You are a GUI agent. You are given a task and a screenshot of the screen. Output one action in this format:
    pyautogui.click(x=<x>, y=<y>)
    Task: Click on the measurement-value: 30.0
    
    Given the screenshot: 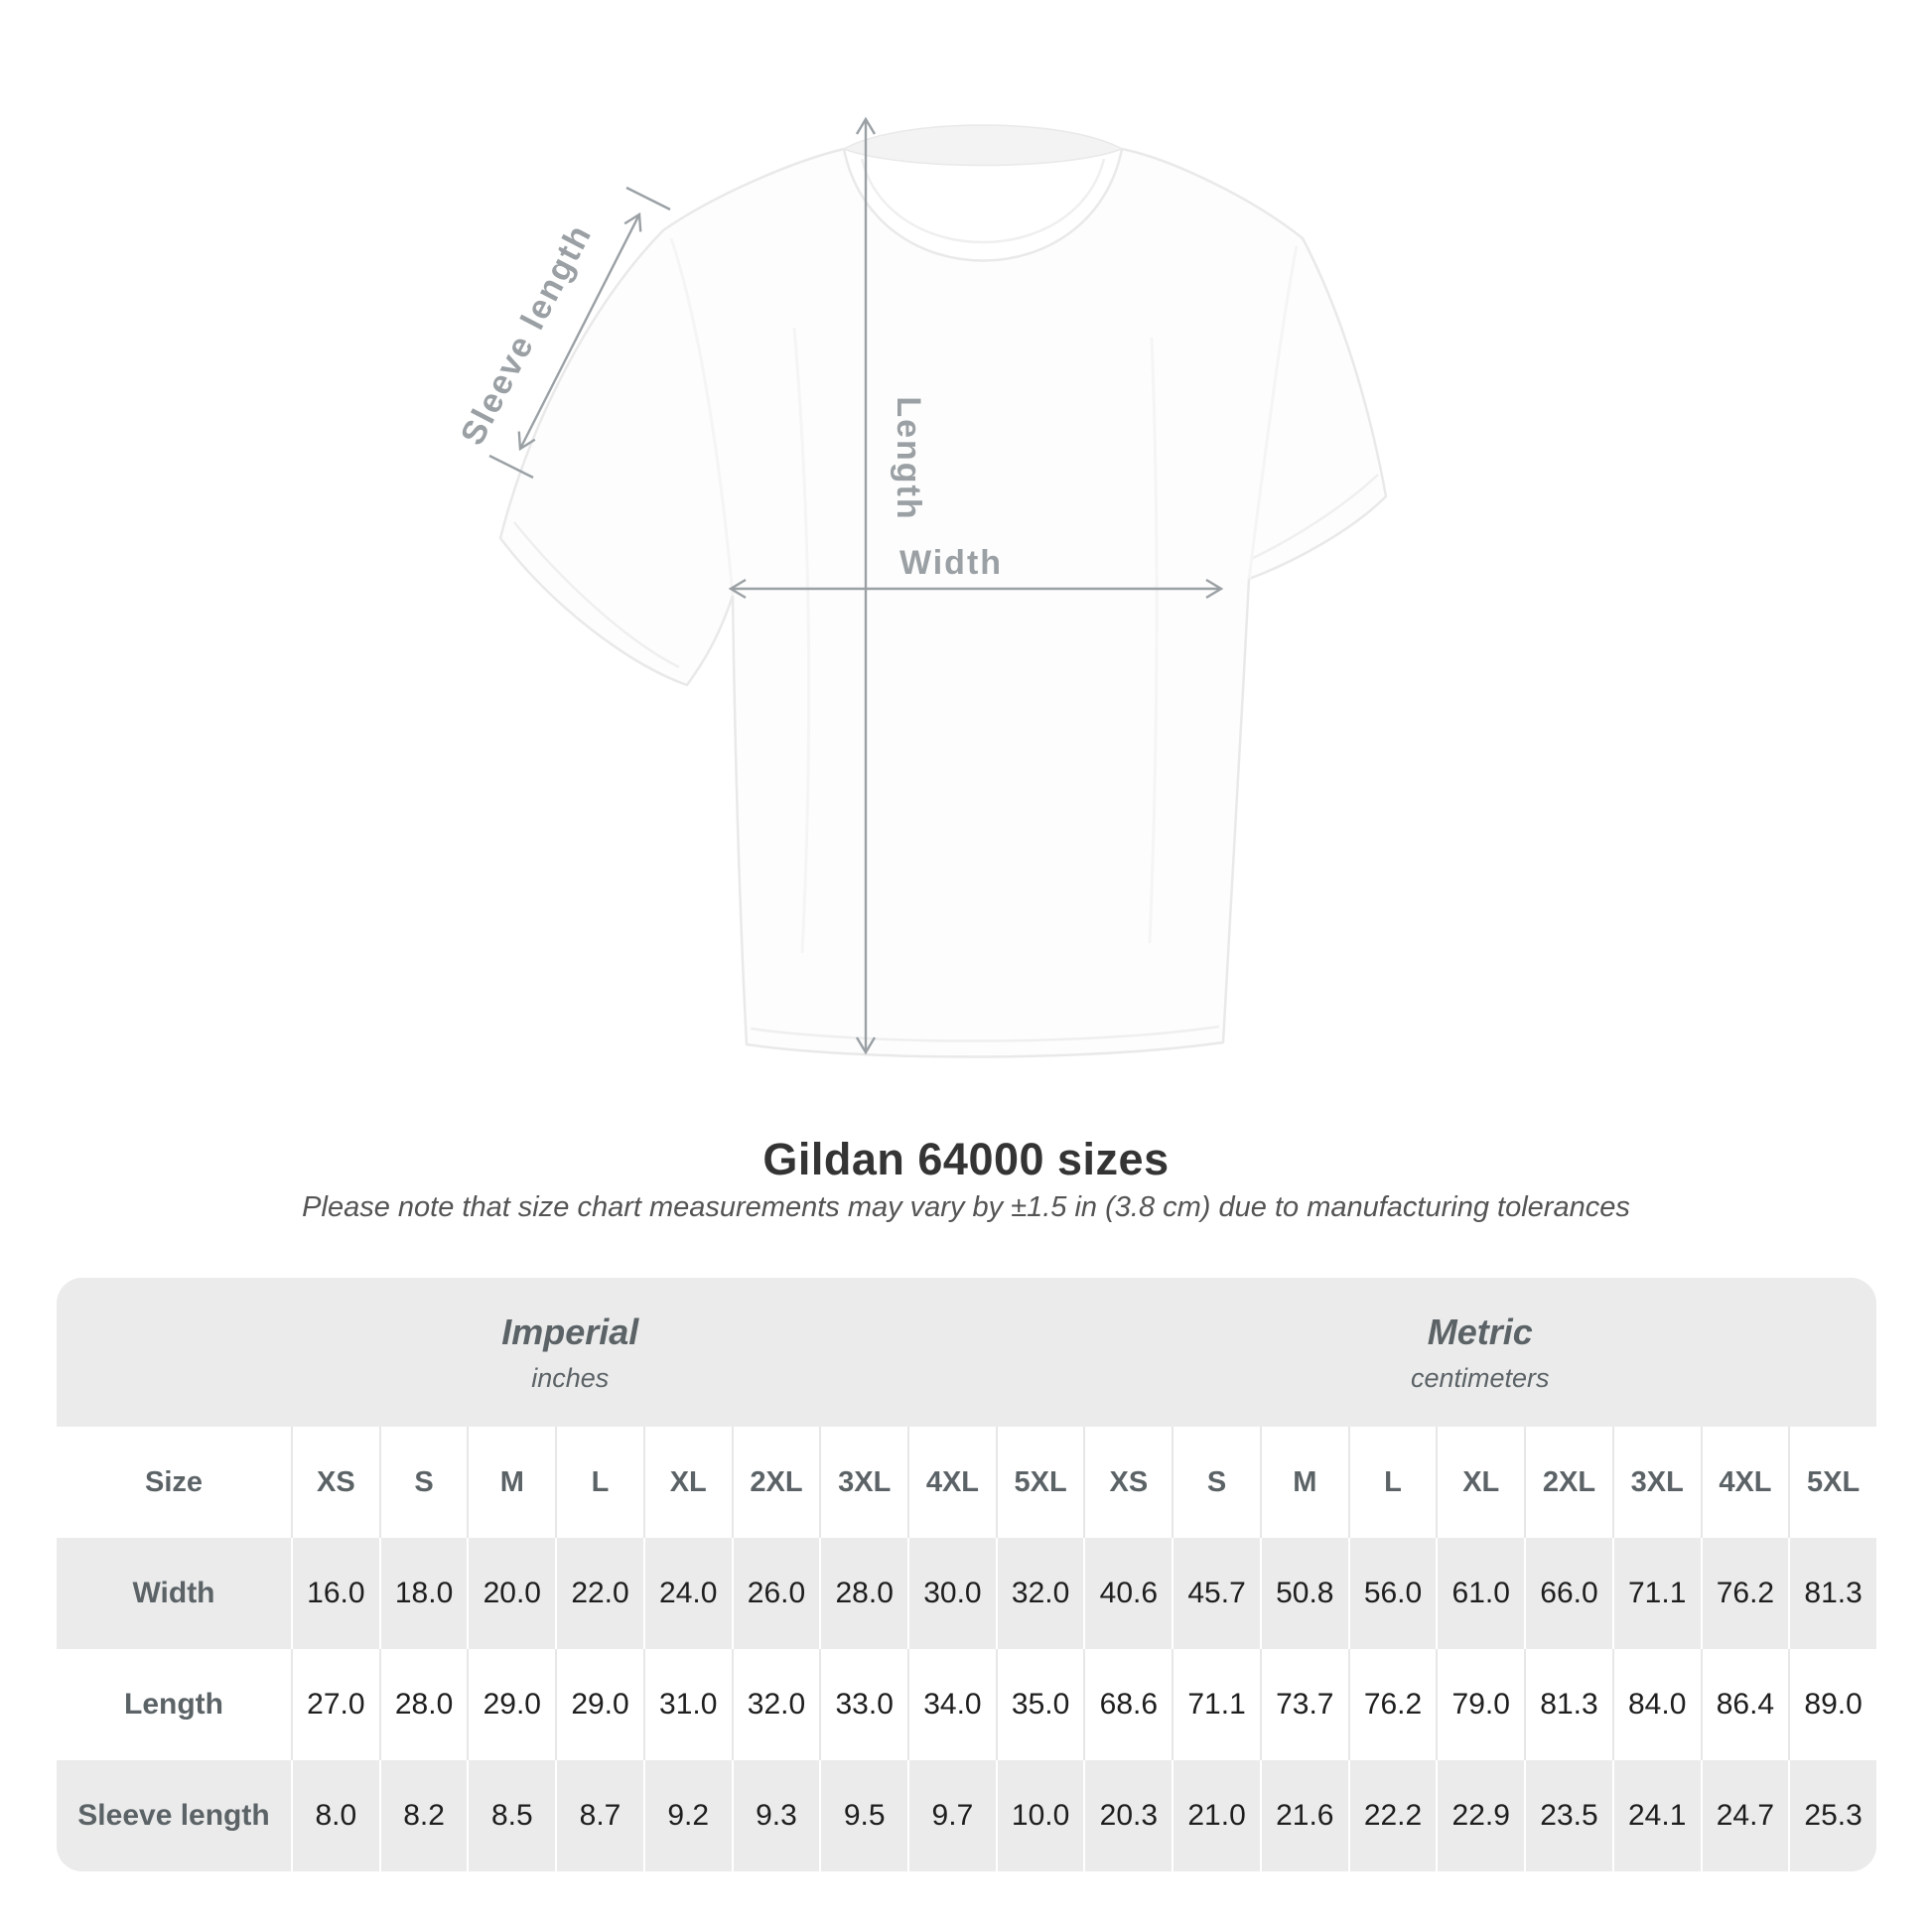 What is the action you would take?
    pyautogui.click(x=951, y=1594)
    